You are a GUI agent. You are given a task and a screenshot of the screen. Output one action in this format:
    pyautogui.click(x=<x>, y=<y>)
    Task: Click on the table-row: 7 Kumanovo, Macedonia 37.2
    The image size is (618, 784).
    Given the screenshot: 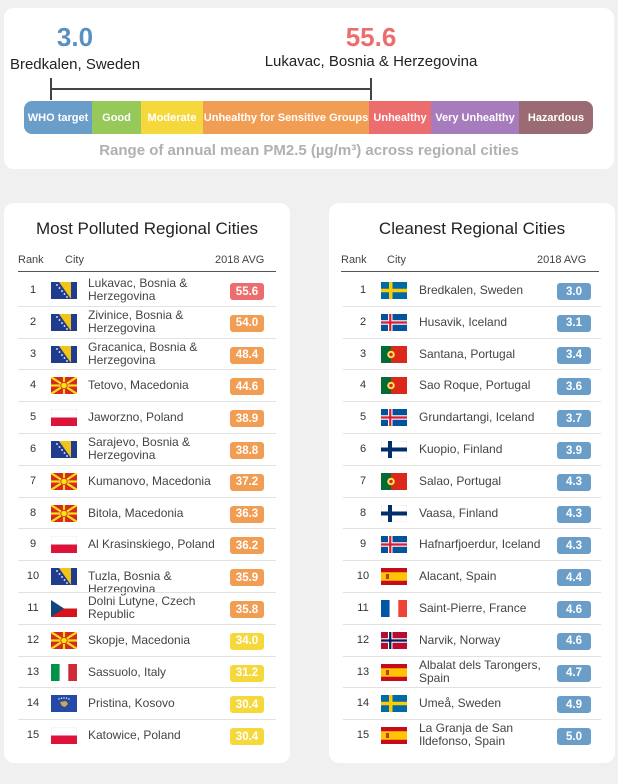 What is the action you would take?
    pyautogui.click(x=147, y=481)
    